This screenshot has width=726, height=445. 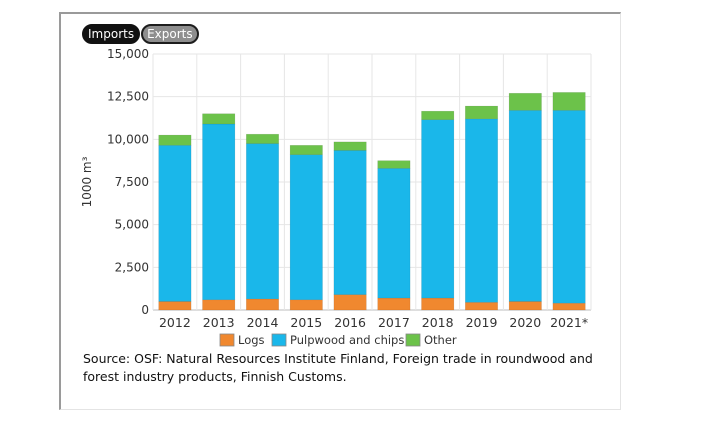 I want to click on y-tick-label: 0, so click(x=145, y=310).